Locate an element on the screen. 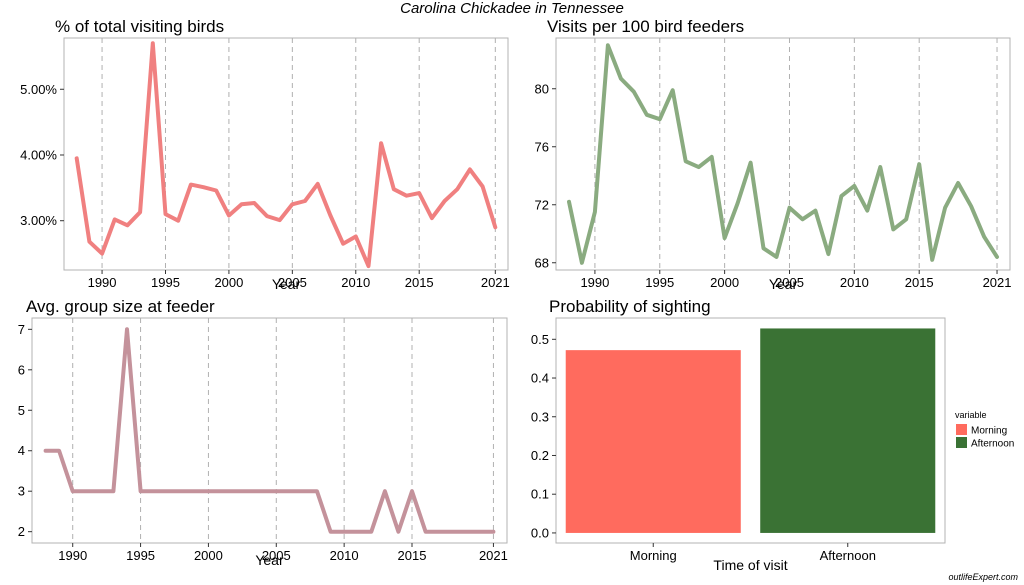 This screenshot has width=1024, height=585. y-tick-label: 7 is located at coordinates (21, 329).